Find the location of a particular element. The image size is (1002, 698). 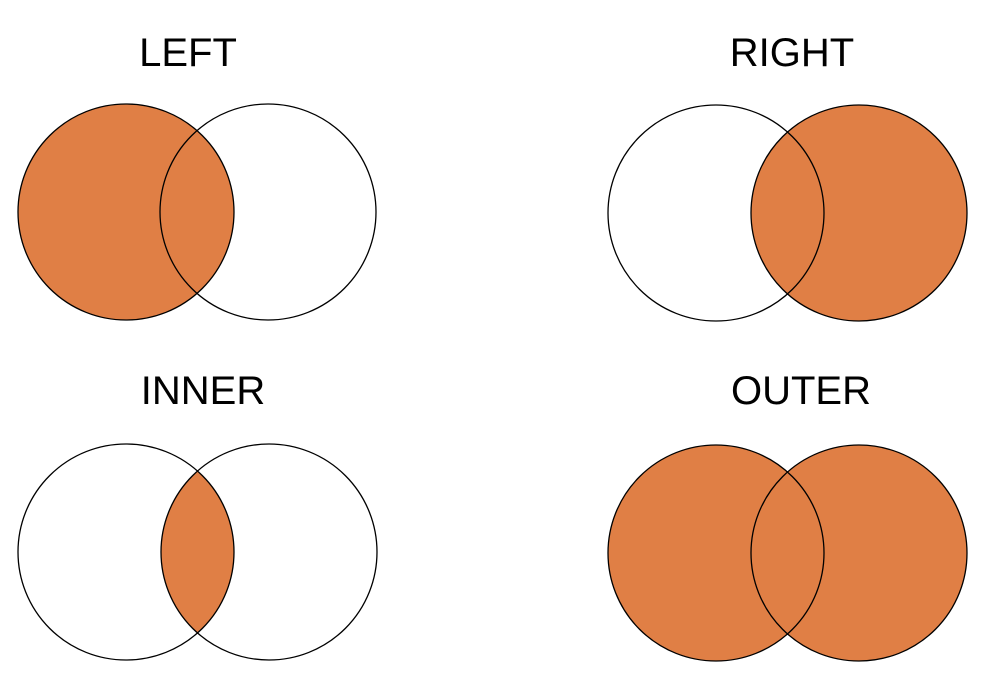

venn-outer-highlight-left is located at coordinates (716, 553).